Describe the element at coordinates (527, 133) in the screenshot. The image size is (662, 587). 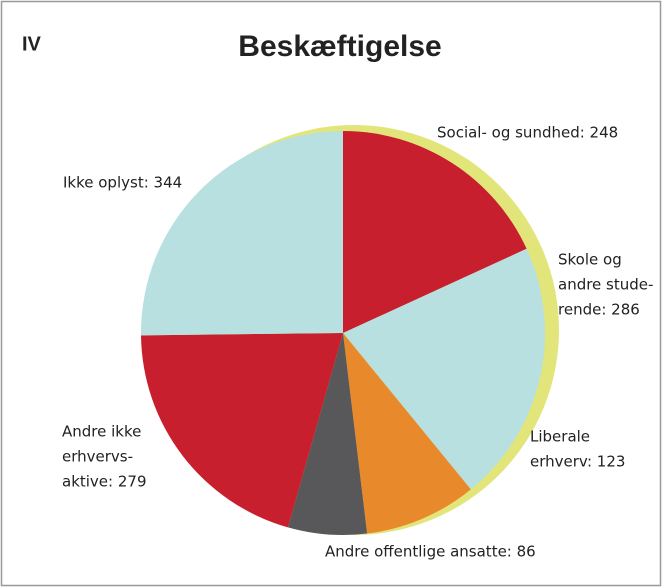
I see `slice-label: Social- og sundhed: 248` at that location.